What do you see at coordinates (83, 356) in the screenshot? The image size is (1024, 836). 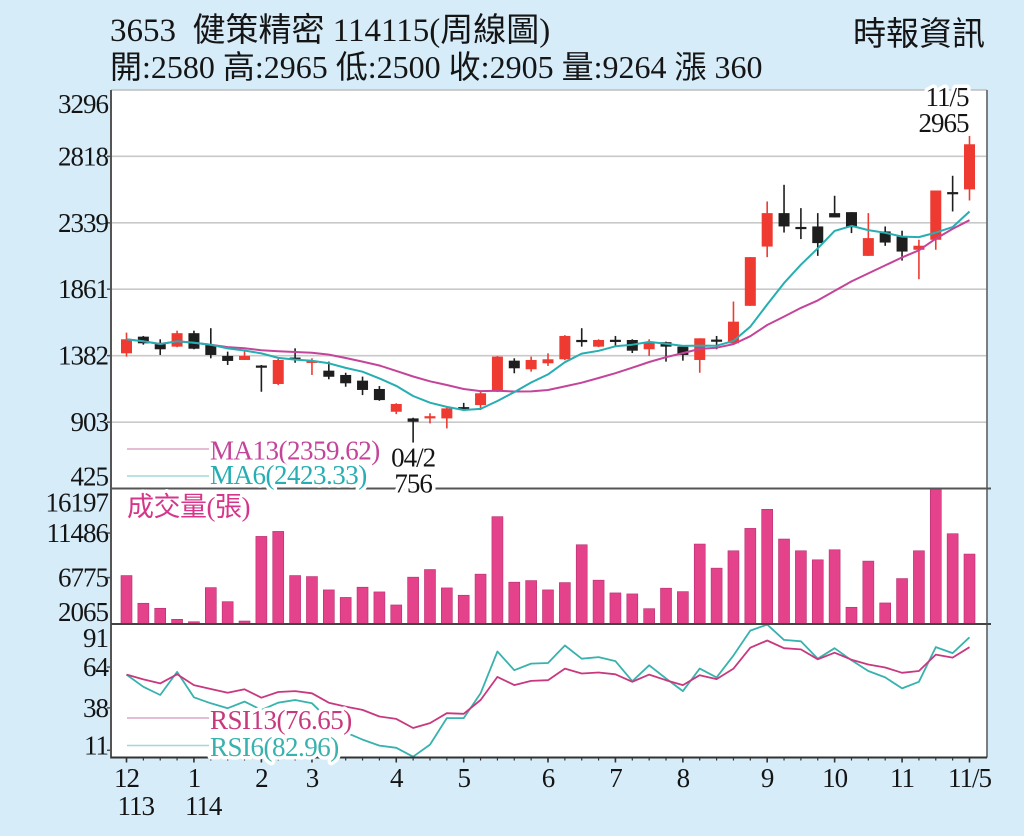 I see `price-axis-label: 1382` at bounding box center [83, 356].